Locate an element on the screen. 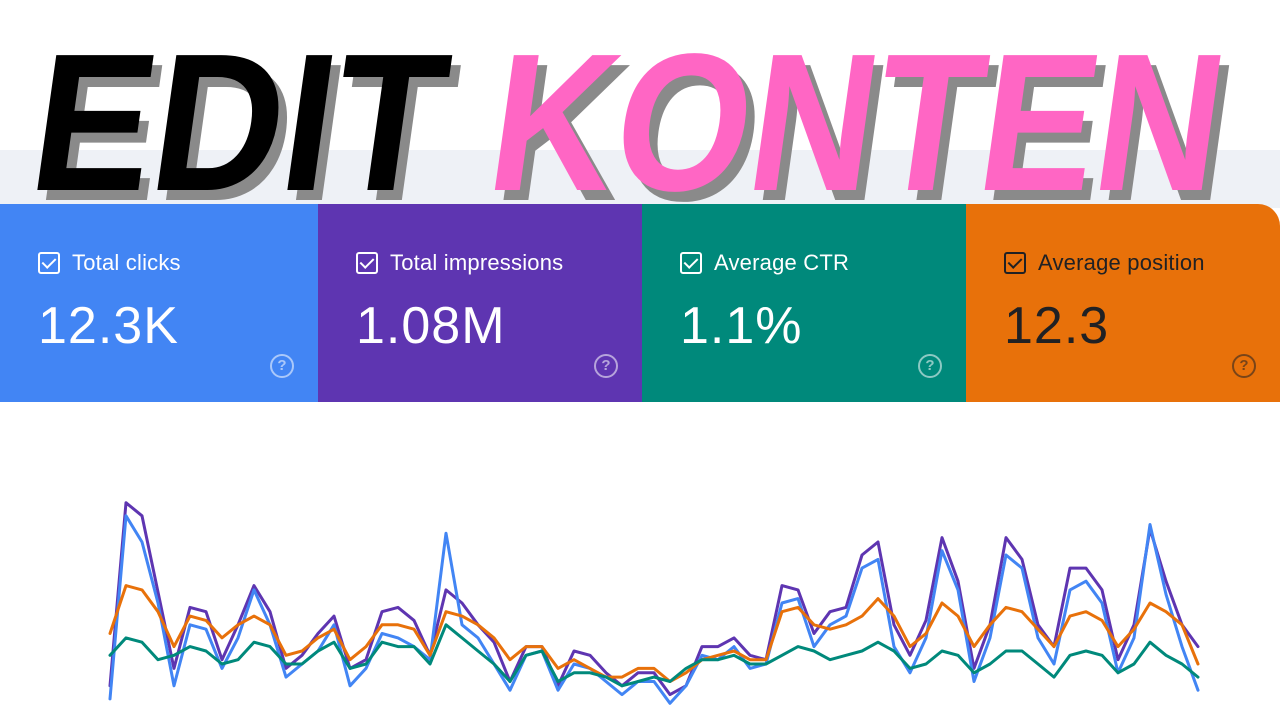 The height and width of the screenshot is (720, 1280). metric-label: Average CTR is located at coordinates (782, 262).